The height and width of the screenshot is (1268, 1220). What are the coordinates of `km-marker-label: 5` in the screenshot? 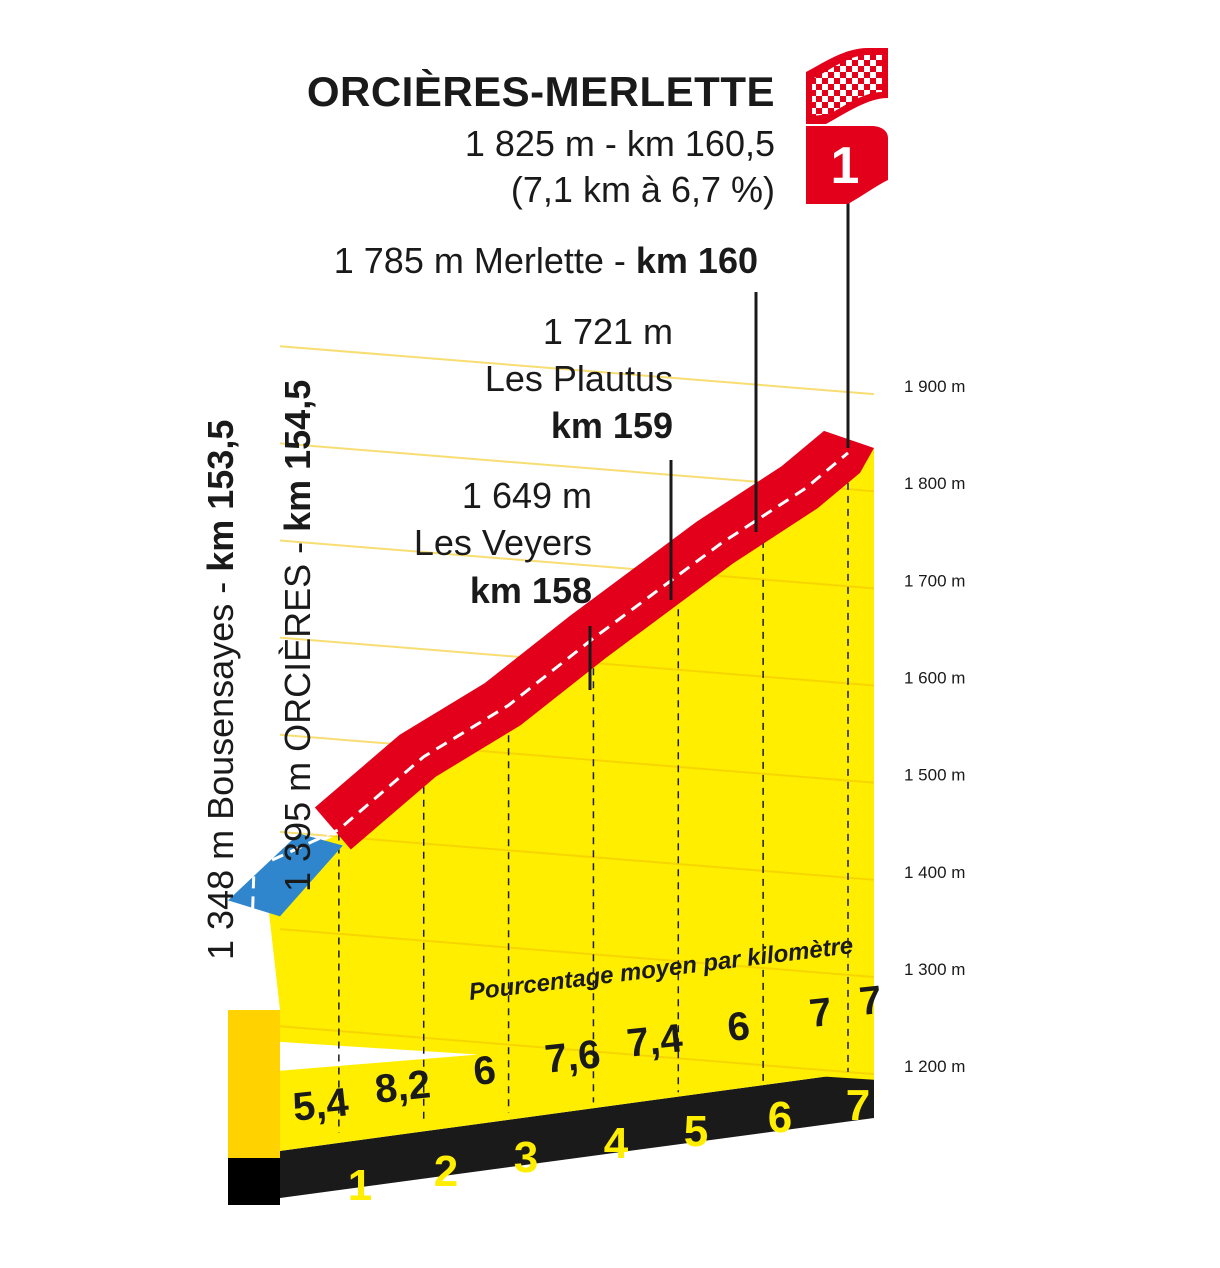 It's located at (696, 1131).